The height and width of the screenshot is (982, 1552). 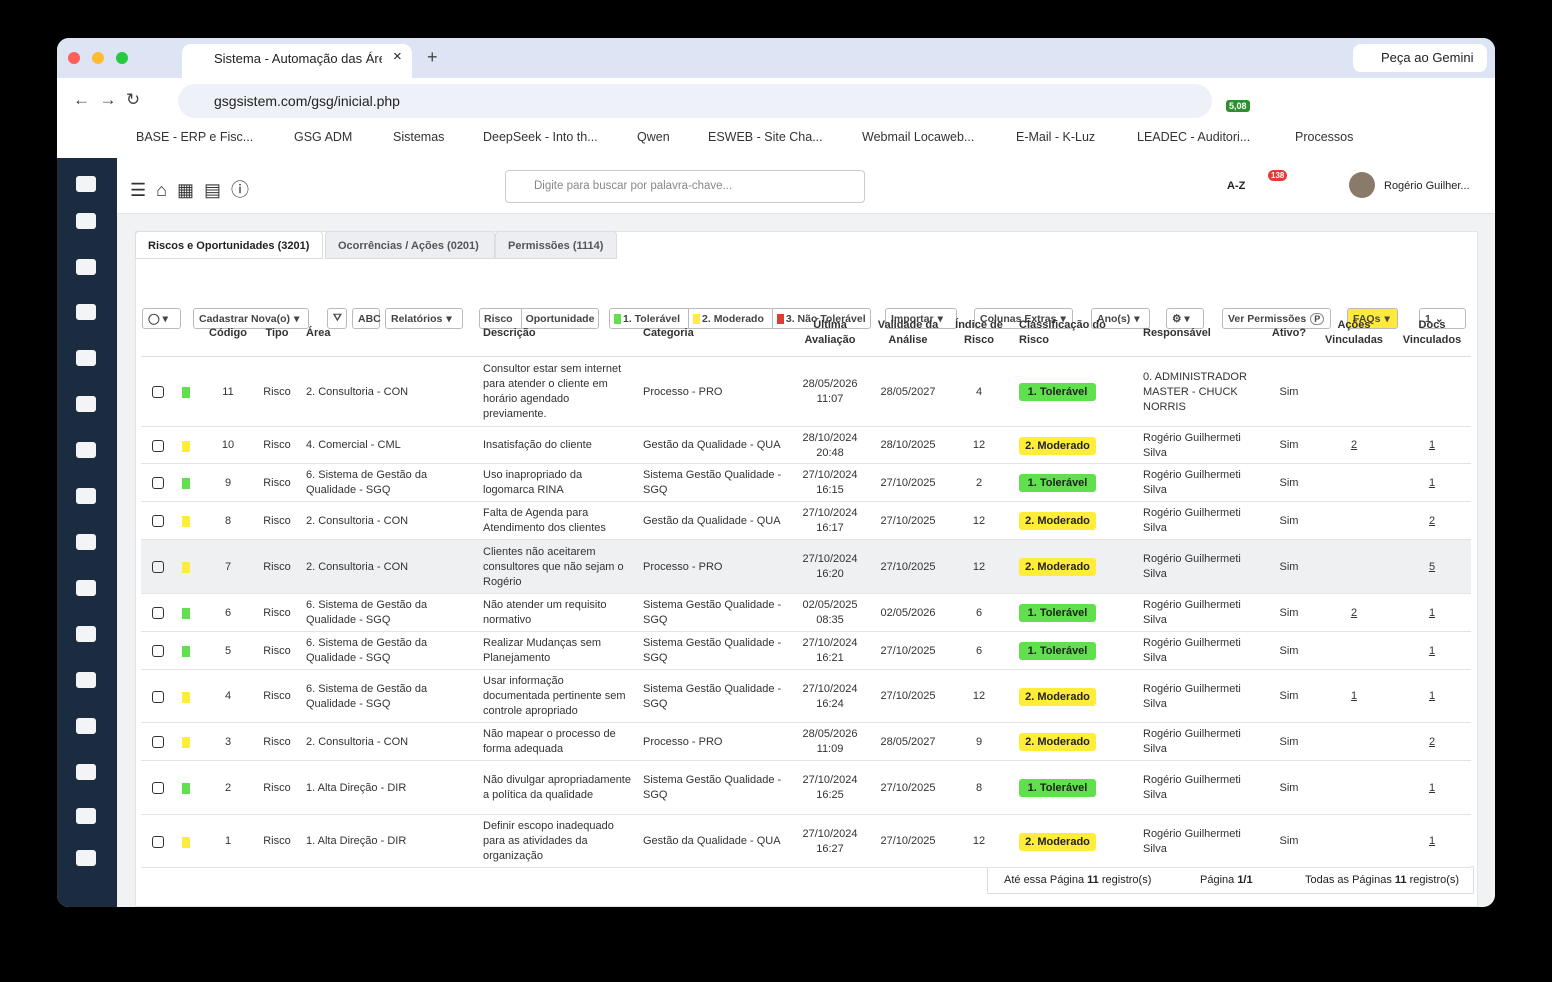 I want to click on address-bar, so click(x=695, y=101).